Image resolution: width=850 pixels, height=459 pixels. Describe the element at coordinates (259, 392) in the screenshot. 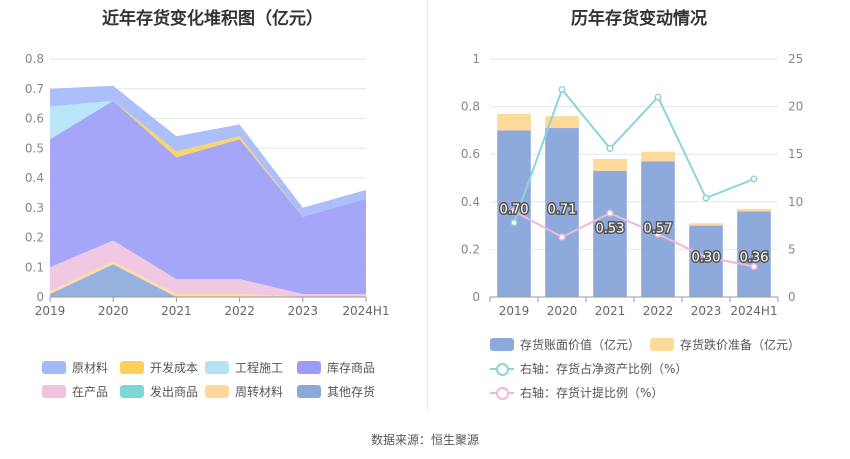

I see `legend-label: 周转材料` at that location.